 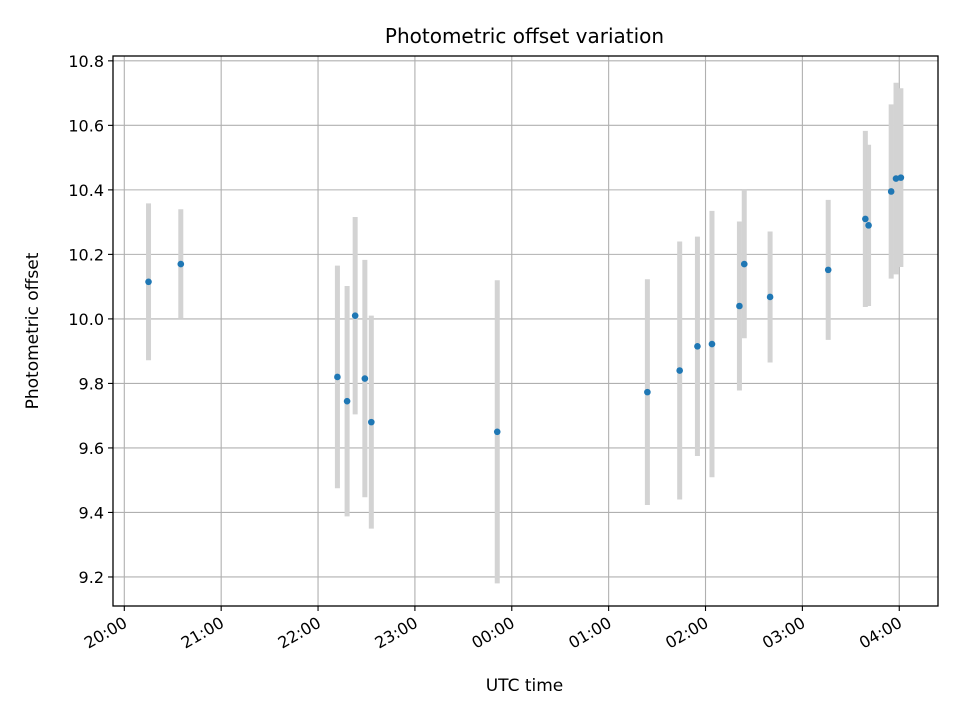 I want to click on x-tick-label: 02:00, so click(x=686, y=633).